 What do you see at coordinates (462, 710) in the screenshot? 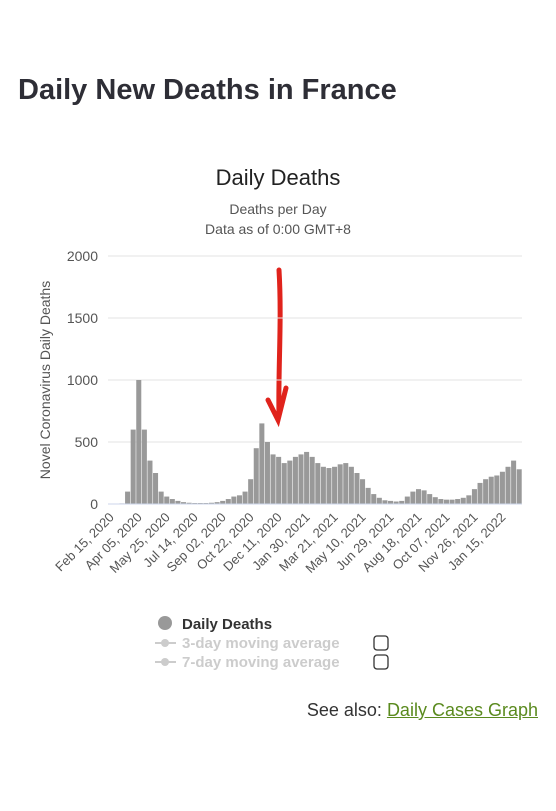
I see `link: Daily Cases Graph` at bounding box center [462, 710].